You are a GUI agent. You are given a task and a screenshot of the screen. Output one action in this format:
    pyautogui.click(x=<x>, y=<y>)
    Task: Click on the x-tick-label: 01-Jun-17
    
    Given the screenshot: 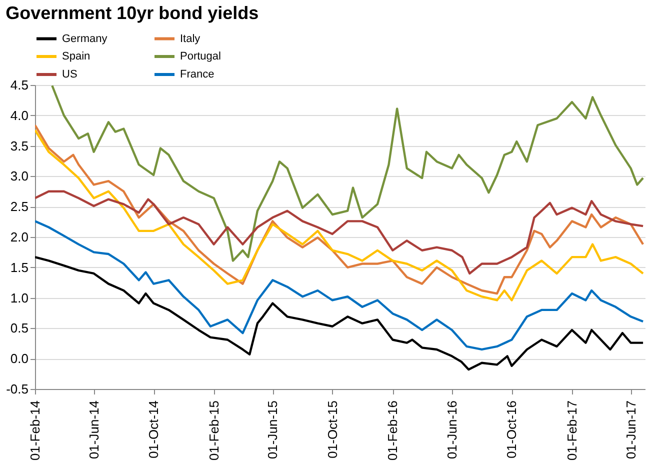 What is the action you would take?
    pyautogui.click(x=630, y=430)
    